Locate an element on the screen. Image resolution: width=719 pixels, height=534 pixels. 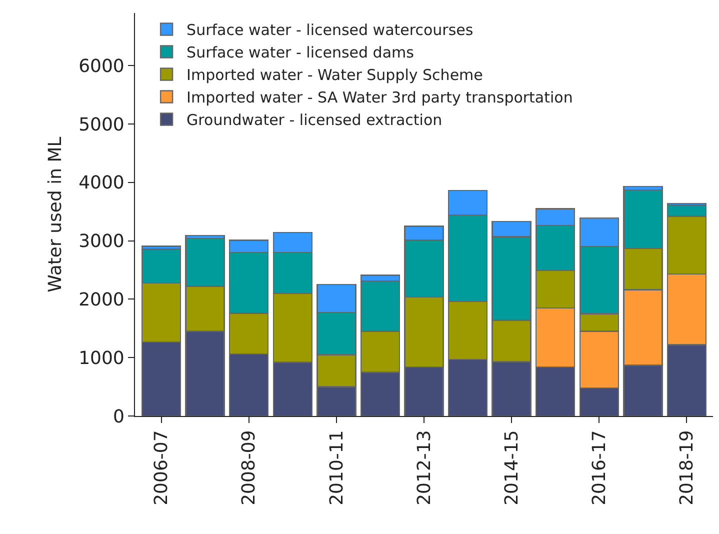
x-tick-label: 2008-09 is located at coordinates (249, 468).